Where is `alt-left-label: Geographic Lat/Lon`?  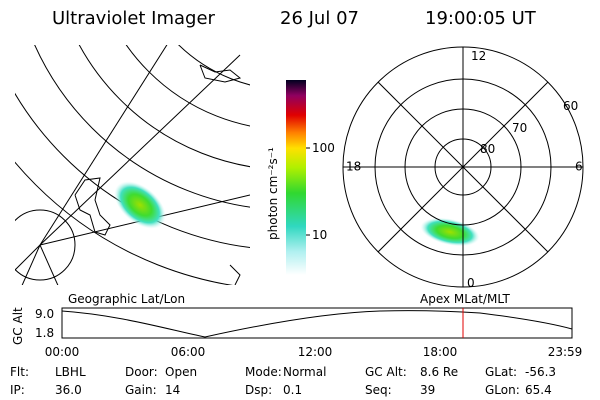 alt-left-label: Geographic Lat/Lon is located at coordinates (126, 299).